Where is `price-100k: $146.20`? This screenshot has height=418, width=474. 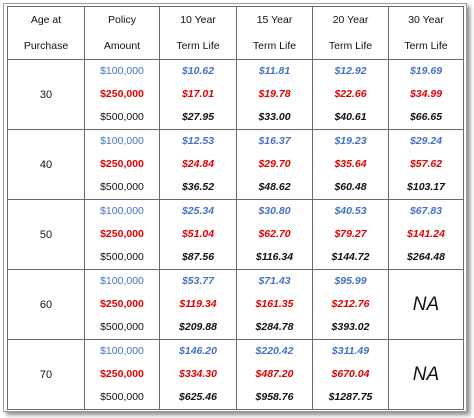
price-100k: $146.20 is located at coordinates (198, 351).